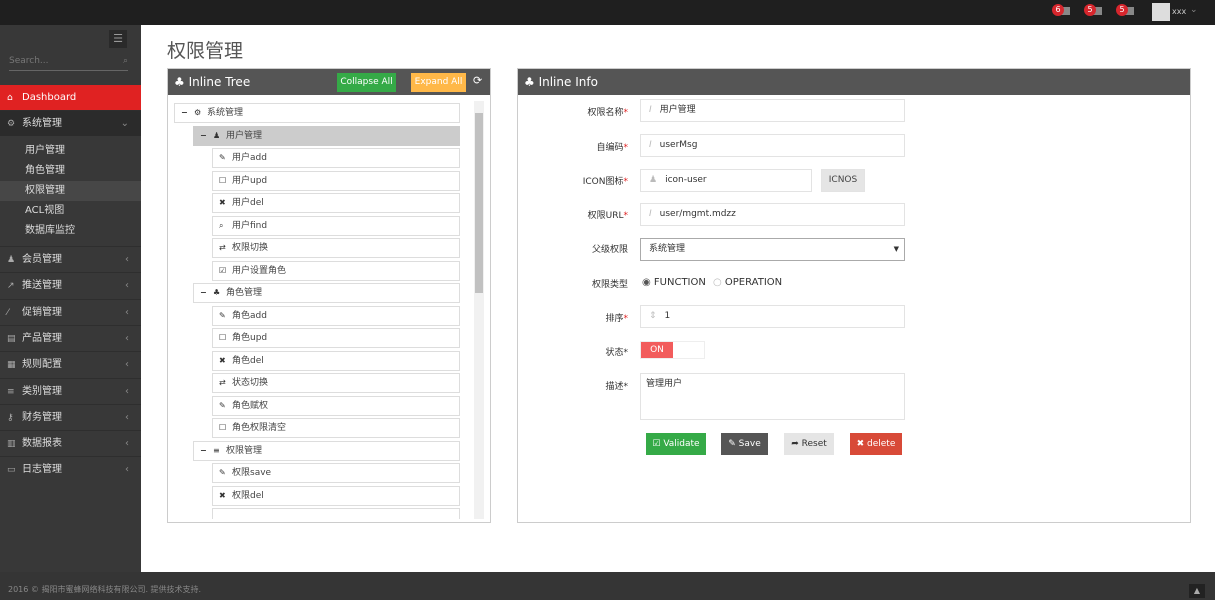  I want to click on tree-node: ✖ 用户del, so click(336, 203).